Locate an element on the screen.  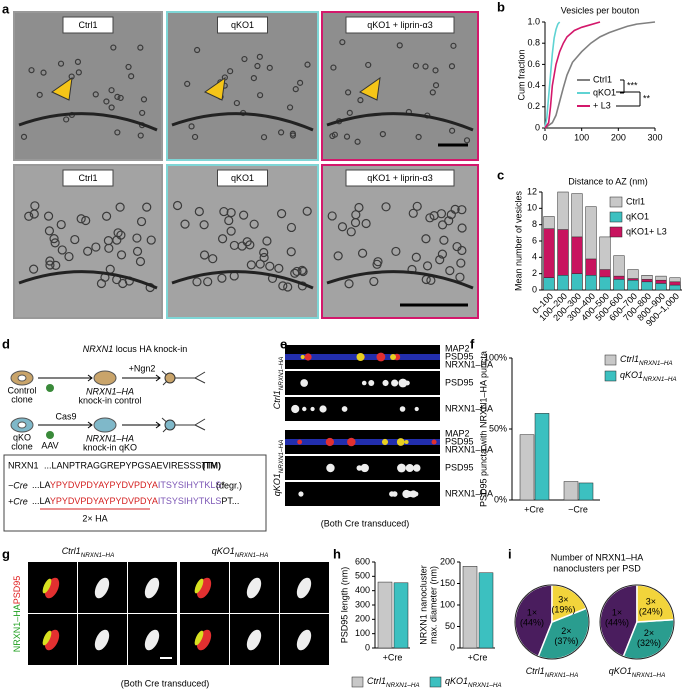
y-axis-label: PSD95 puncta with NRXN1–HA puncta is located at coordinates (483, 429).